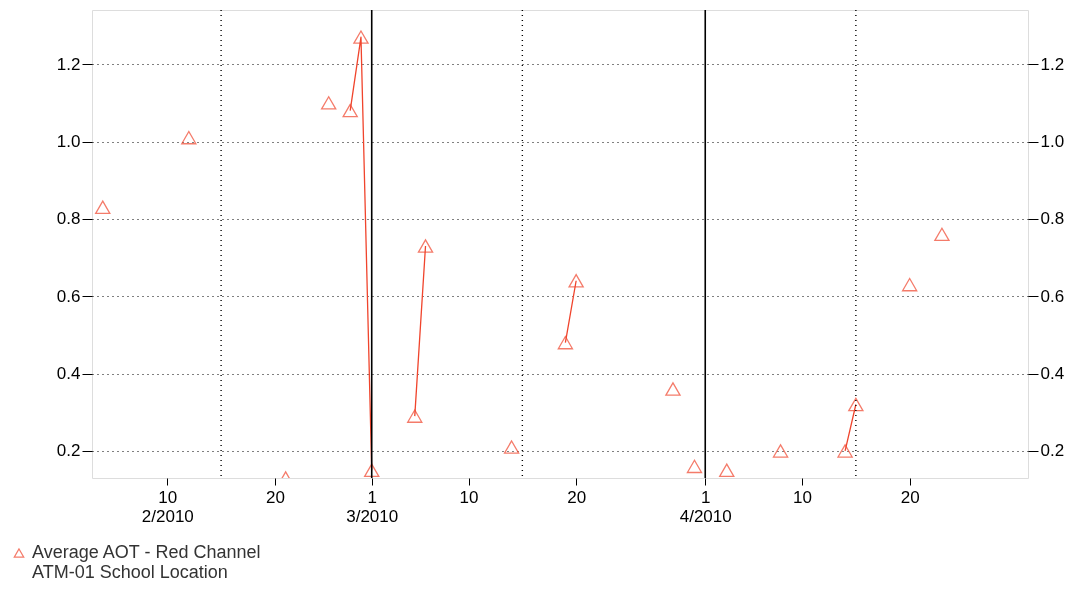 The height and width of the screenshot is (596, 1082). I want to click on y-tick-label: 1.0, so click(68, 141).